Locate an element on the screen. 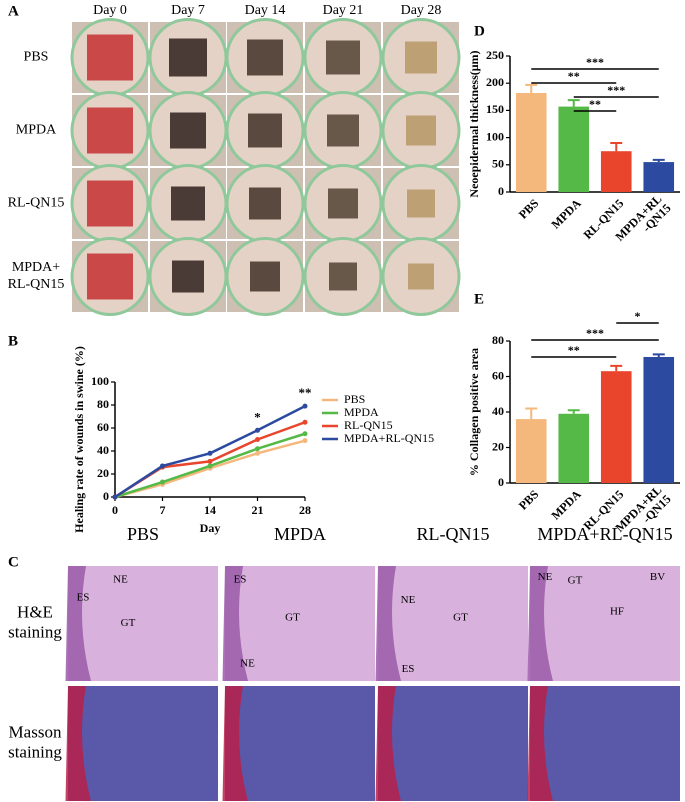 Image resolution: width=685 pixels, height=802 pixels. column-header: Day 14 is located at coordinates (265, 10).